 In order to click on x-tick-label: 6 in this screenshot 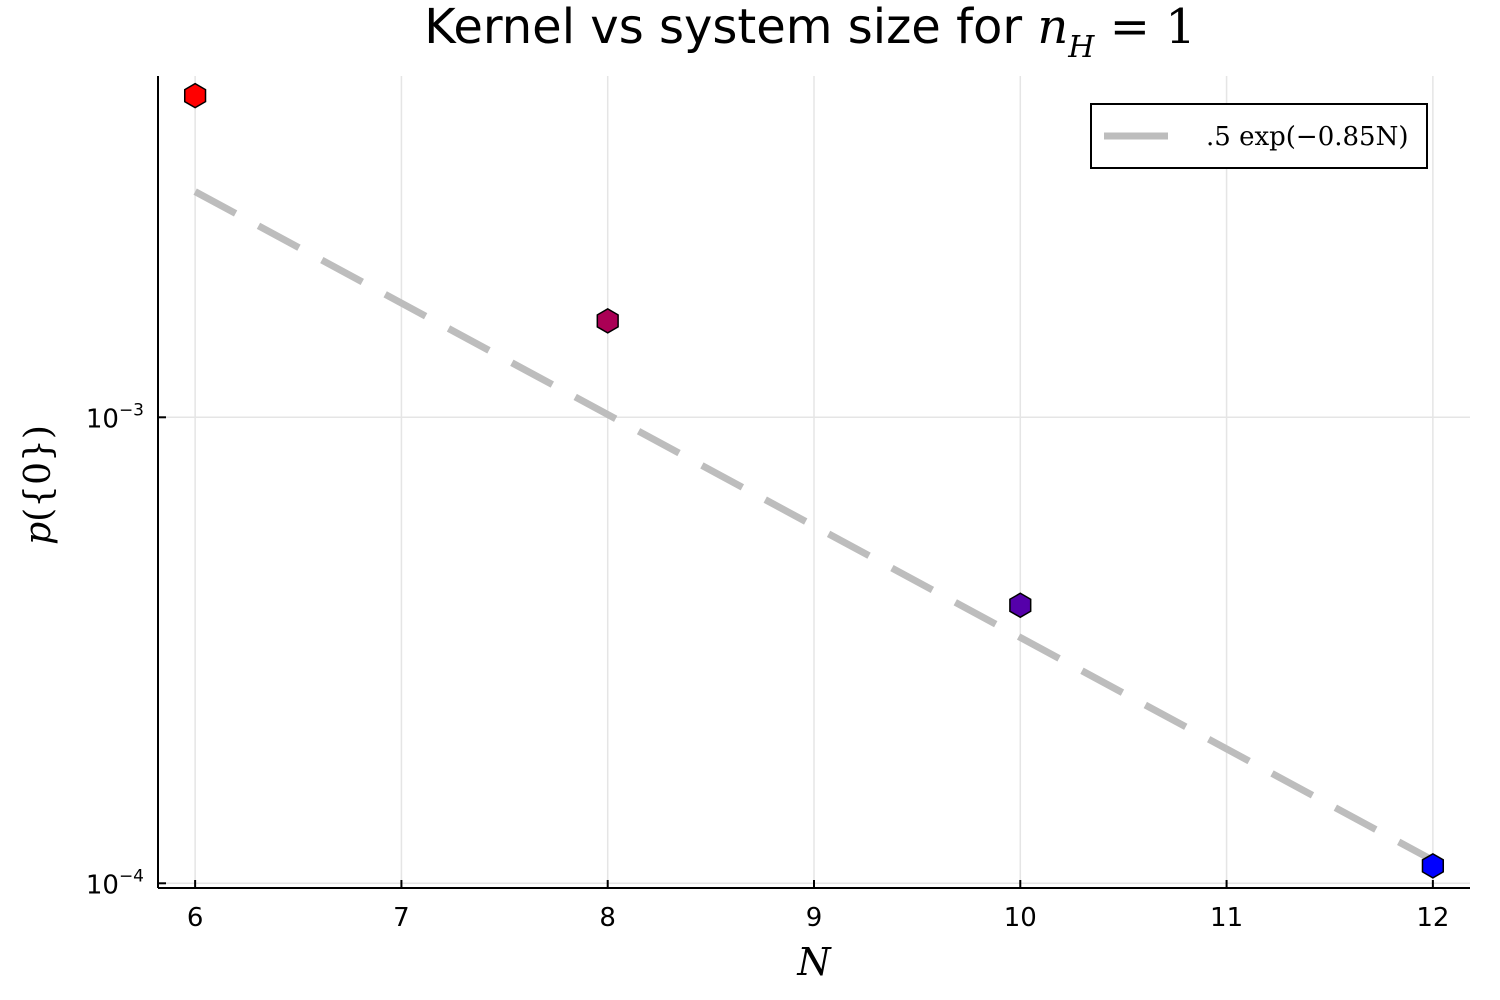, I will do `click(195, 918)`.